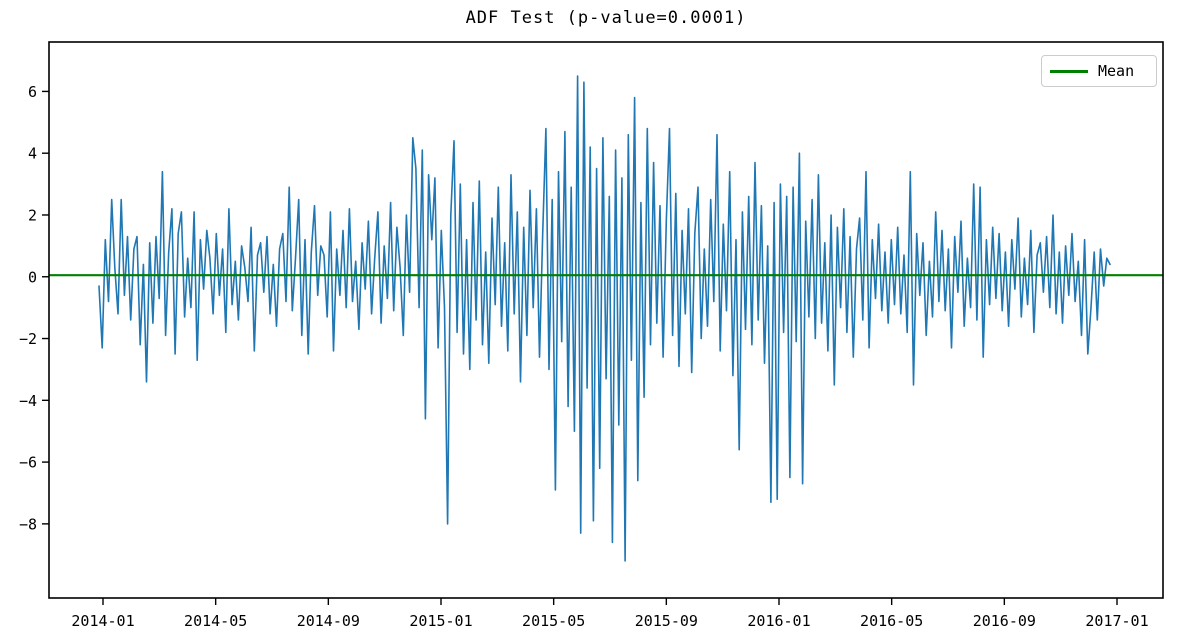 The height and width of the screenshot is (642, 1178). What do you see at coordinates (102, 621) in the screenshot?
I see `x-axis-tick-label: 2014-01` at bounding box center [102, 621].